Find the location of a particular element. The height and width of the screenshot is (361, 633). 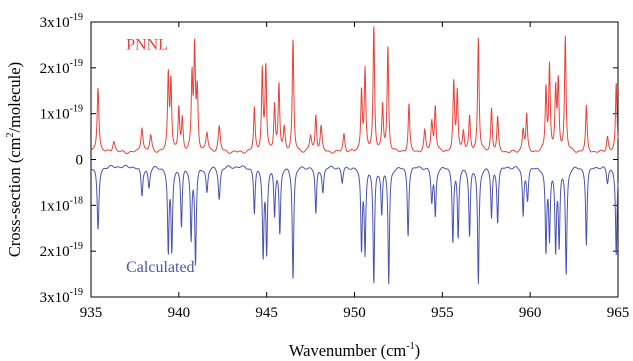

series-label-pnnl: PNNL is located at coordinates (147, 45).